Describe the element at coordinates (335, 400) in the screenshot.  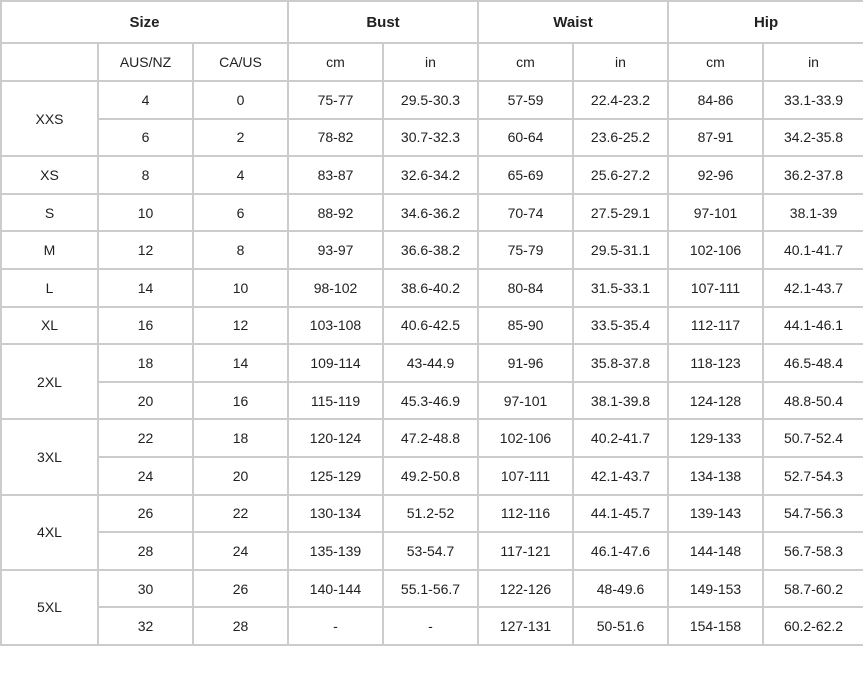
I see `value-cell: 115-119` at that location.